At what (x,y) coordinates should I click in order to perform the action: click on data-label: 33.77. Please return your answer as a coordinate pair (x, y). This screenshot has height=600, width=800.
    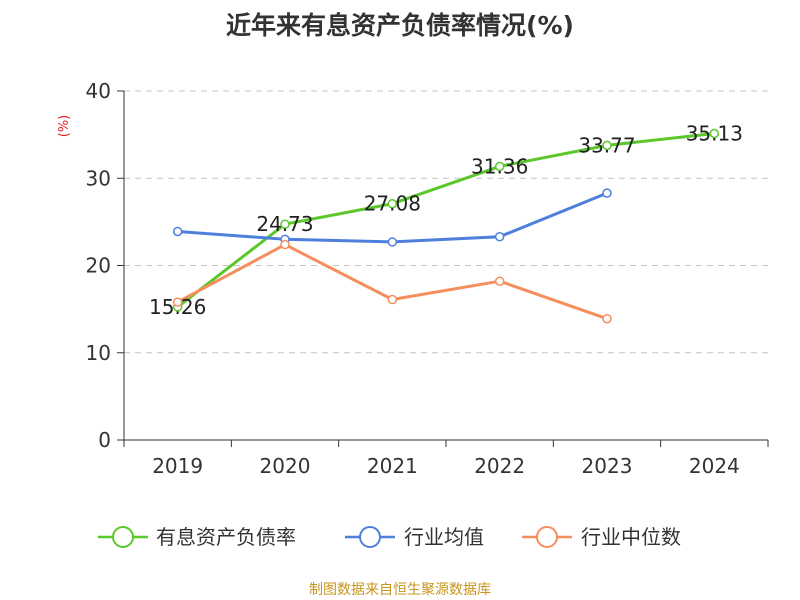
    Looking at the image, I should click on (606, 145).